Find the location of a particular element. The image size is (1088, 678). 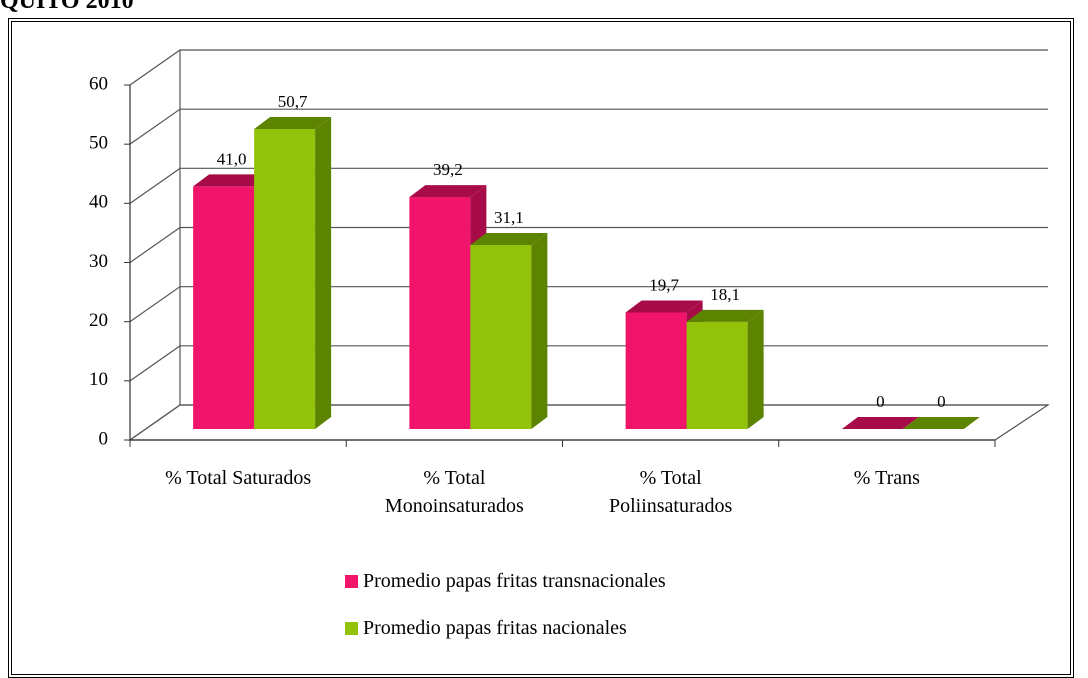

legend-entry: Promedio papas fritas nacionales is located at coordinates (486, 628).